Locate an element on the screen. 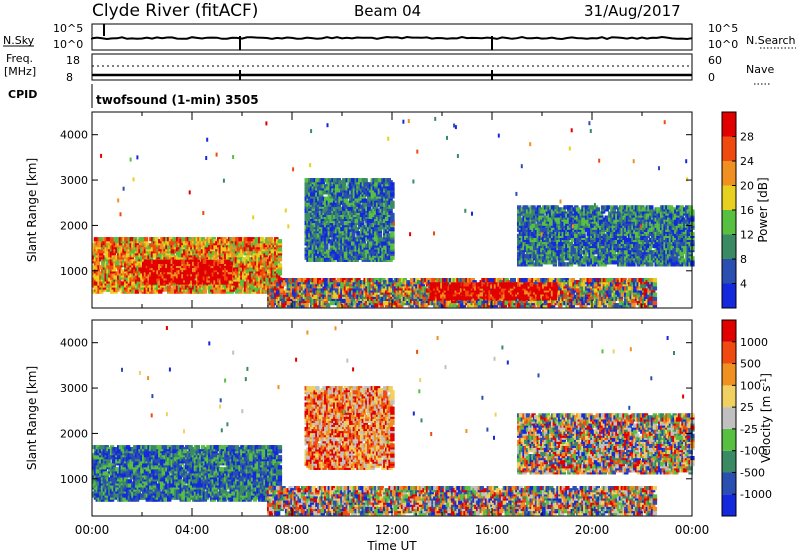  nsky-panel-frame is located at coordinates (392, 37).